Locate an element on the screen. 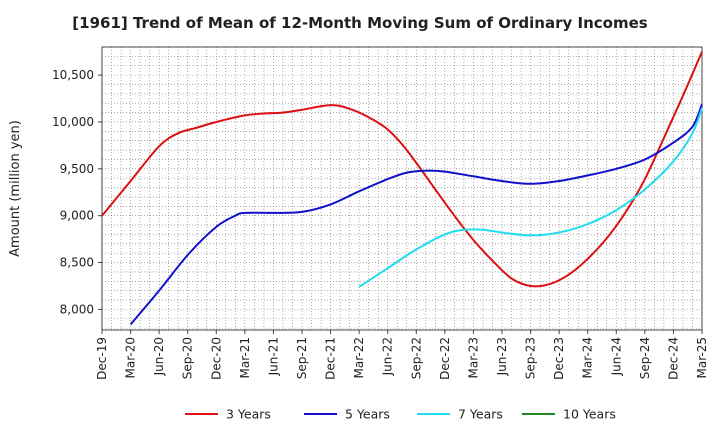 The image size is (720, 440). legend-item-7-years: 7 Years is located at coordinates (460, 414).